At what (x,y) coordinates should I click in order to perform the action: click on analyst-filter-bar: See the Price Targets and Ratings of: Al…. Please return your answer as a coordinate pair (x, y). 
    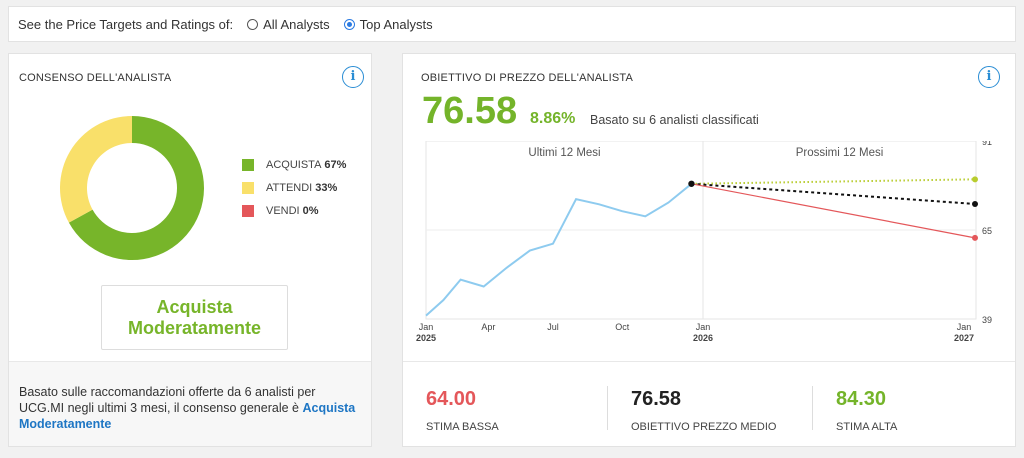
    Looking at the image, I should click on (512, 24).